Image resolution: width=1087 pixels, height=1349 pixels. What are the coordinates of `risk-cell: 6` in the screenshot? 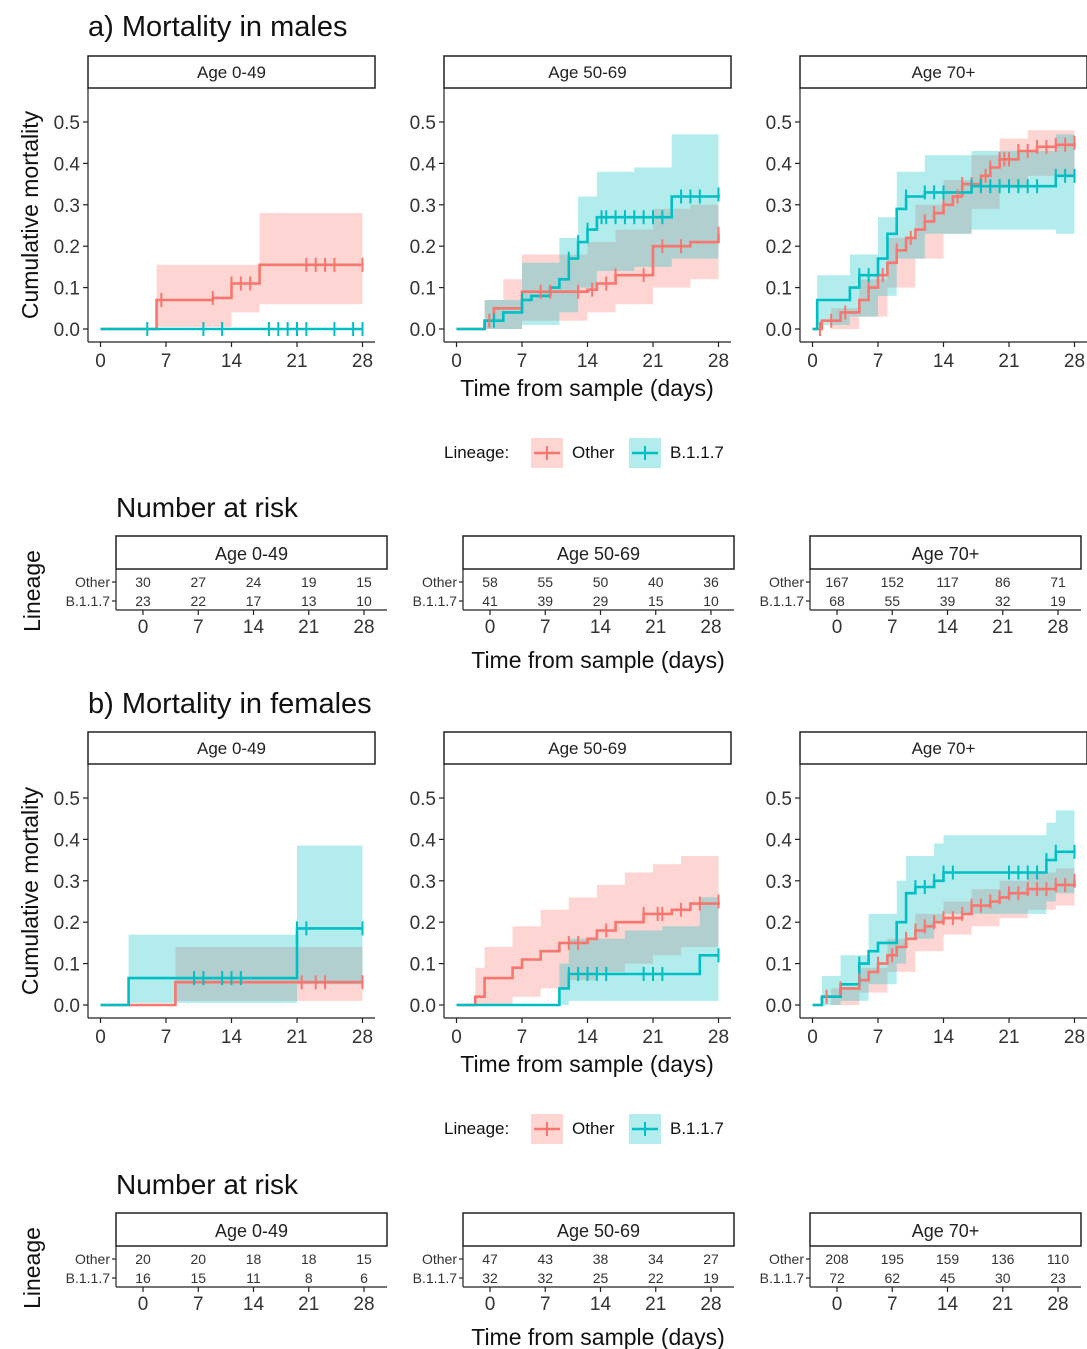 It's located at (364, 1278).